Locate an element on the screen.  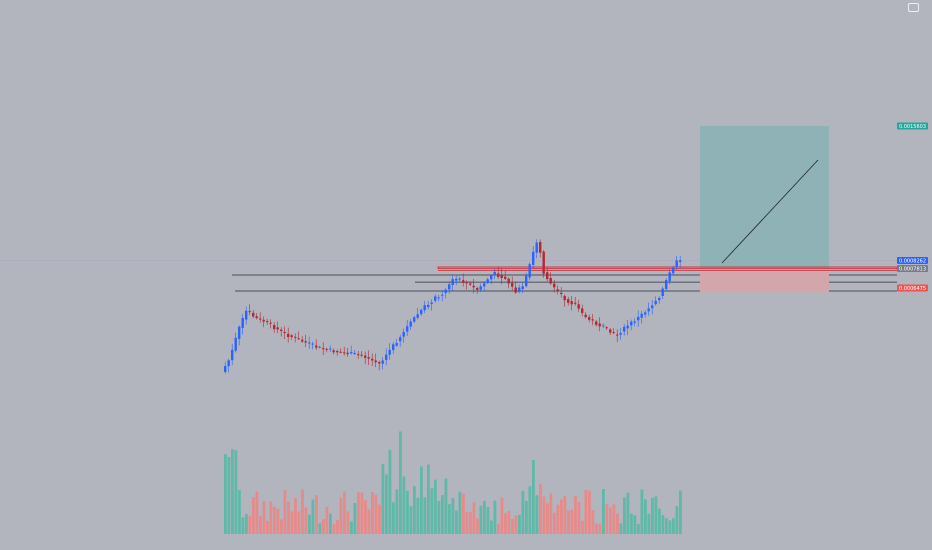
maximize-icon is located at coordinates (913, 7).